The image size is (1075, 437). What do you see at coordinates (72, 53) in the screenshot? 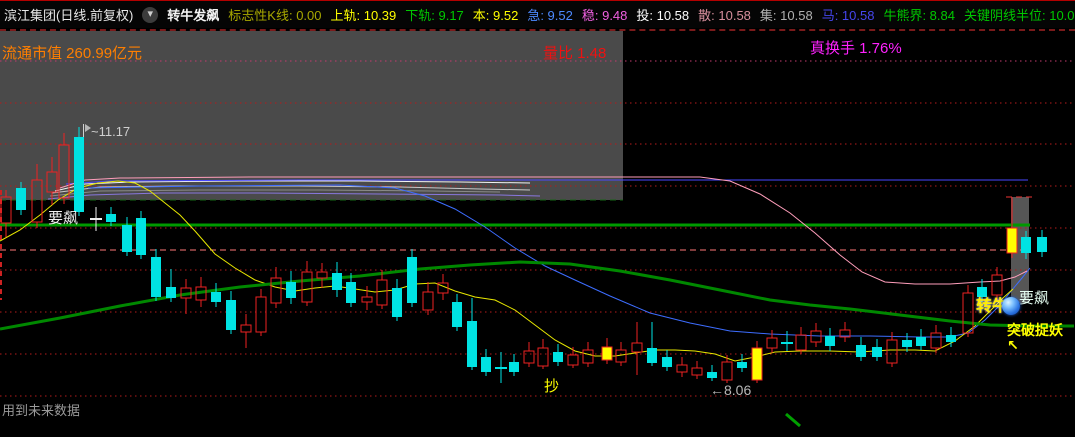
I see `market-cap-label: 流通市值 260.99亿元` at bounding box center [72, 53].